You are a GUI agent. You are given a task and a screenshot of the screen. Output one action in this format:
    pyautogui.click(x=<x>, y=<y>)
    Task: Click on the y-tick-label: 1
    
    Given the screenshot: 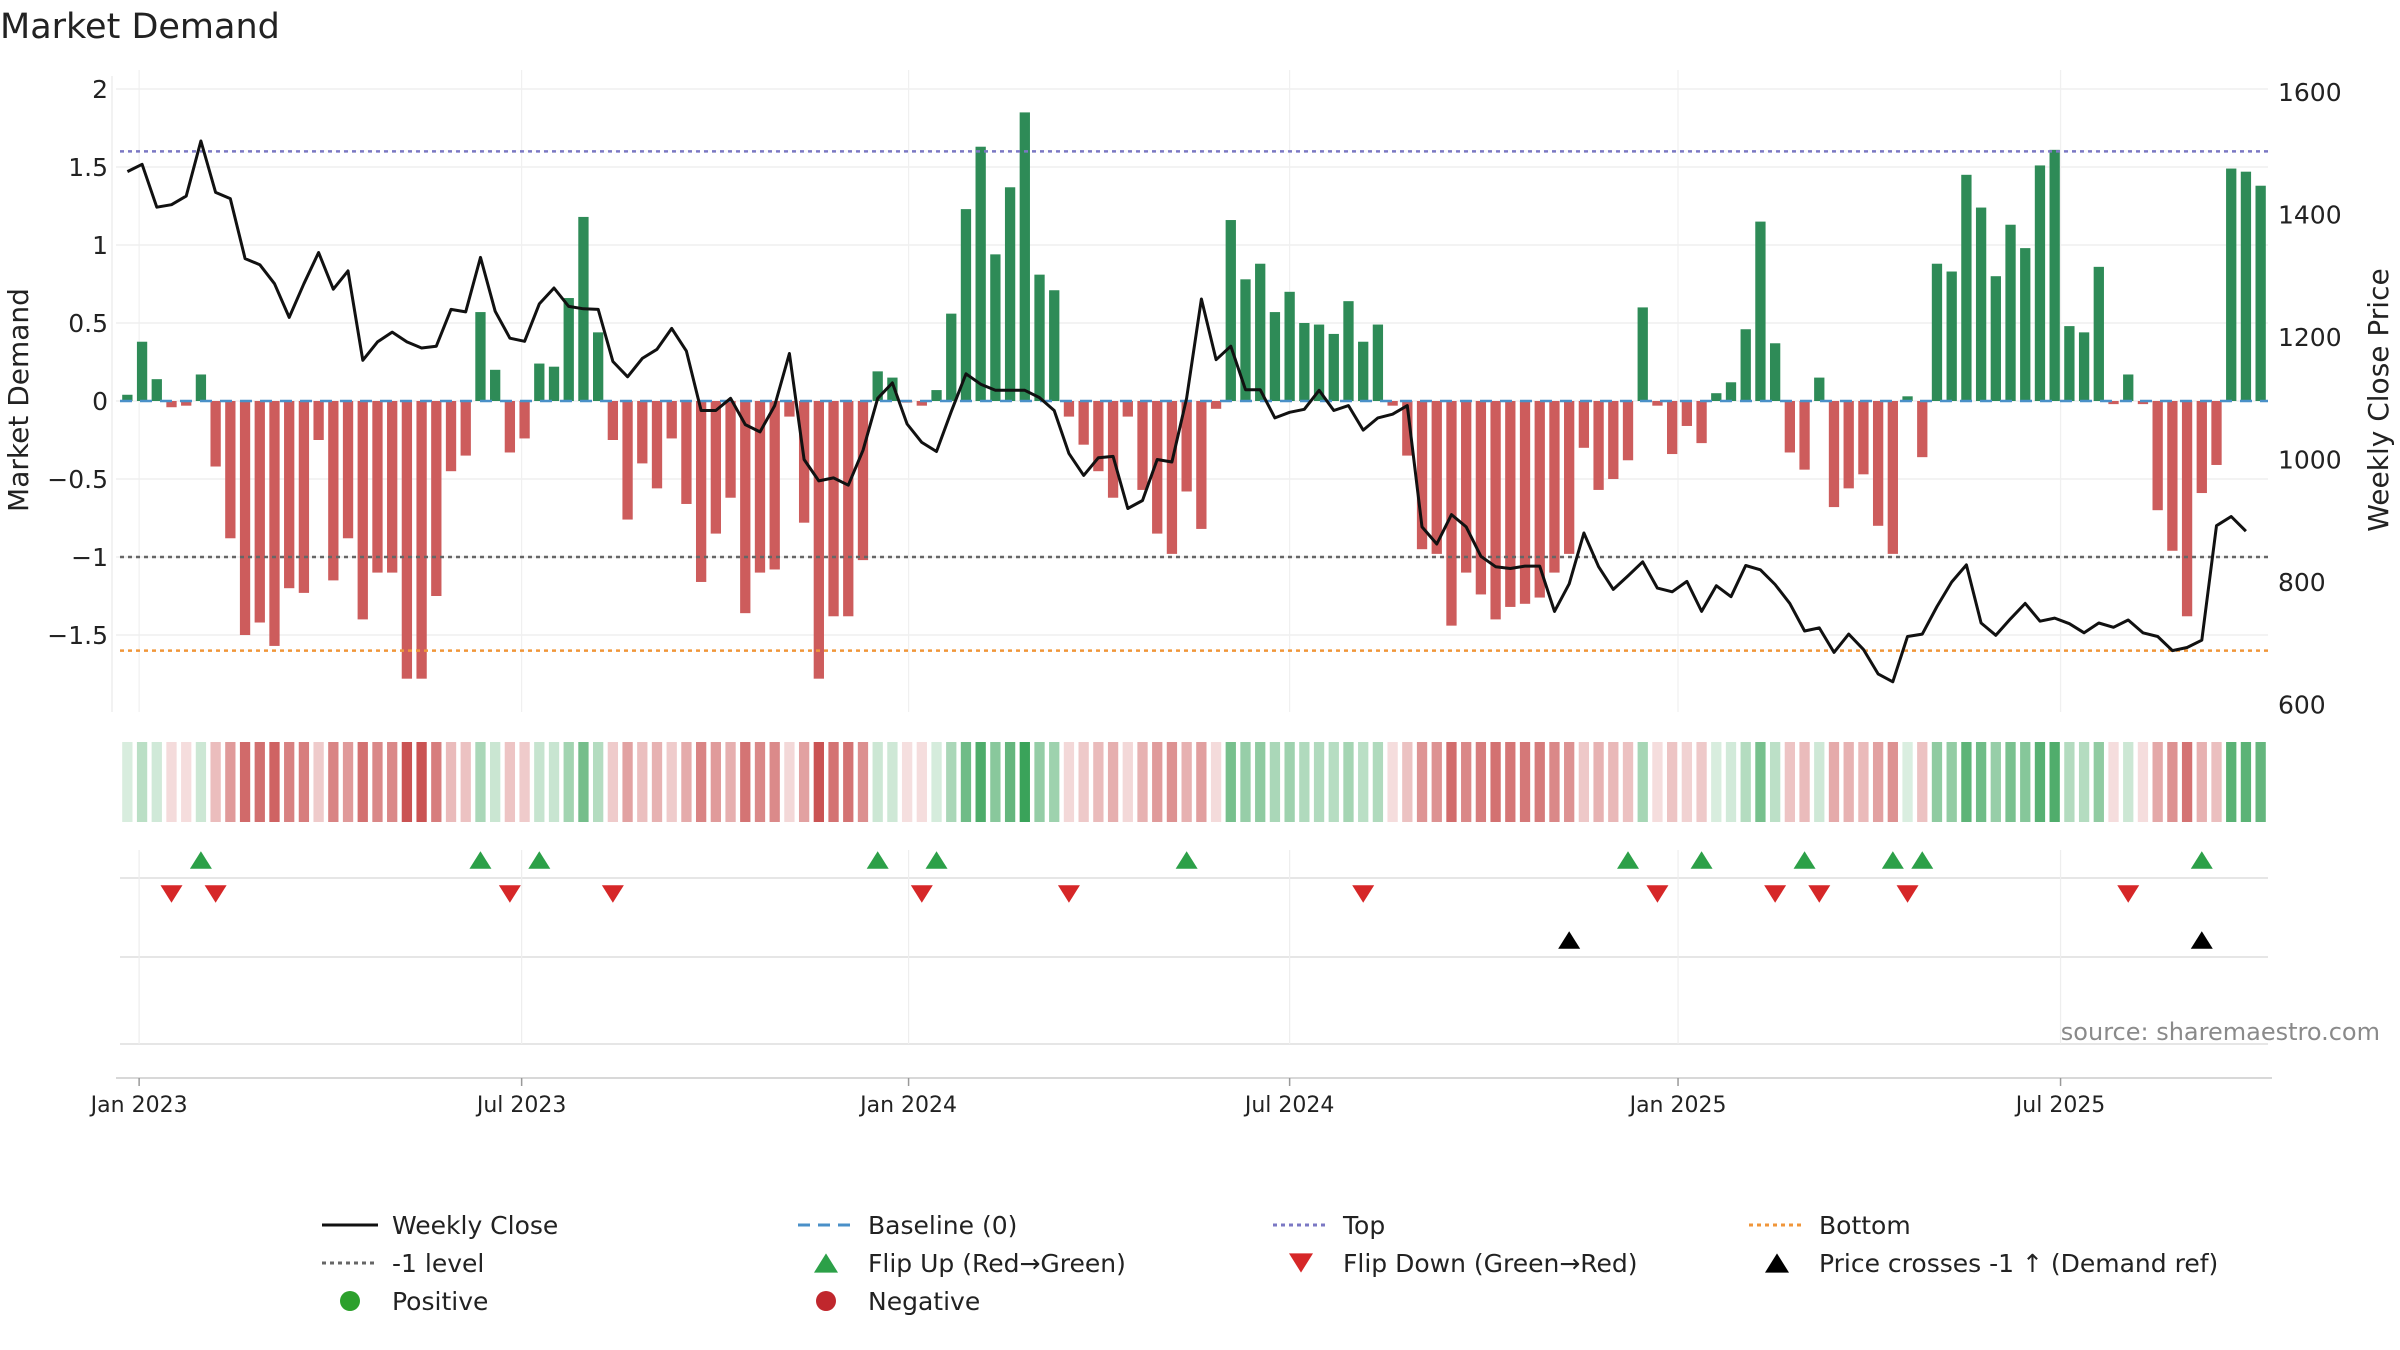 What is the action you would take?
    pyautogui.click(x=100, y=245)
    